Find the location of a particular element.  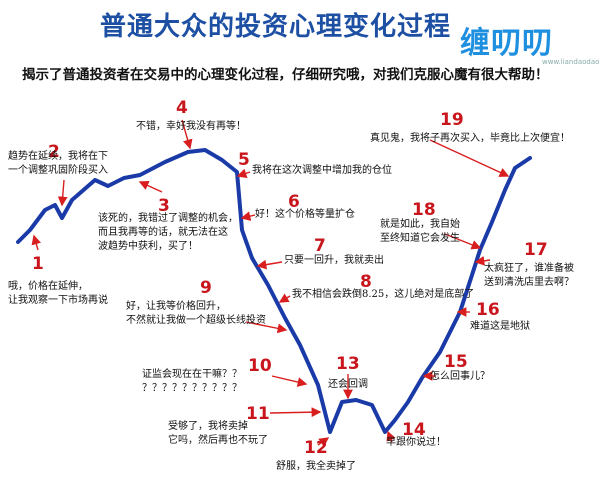

stage-18-line-2: 至终知道它会发生 is located at coordinates (420, 238).